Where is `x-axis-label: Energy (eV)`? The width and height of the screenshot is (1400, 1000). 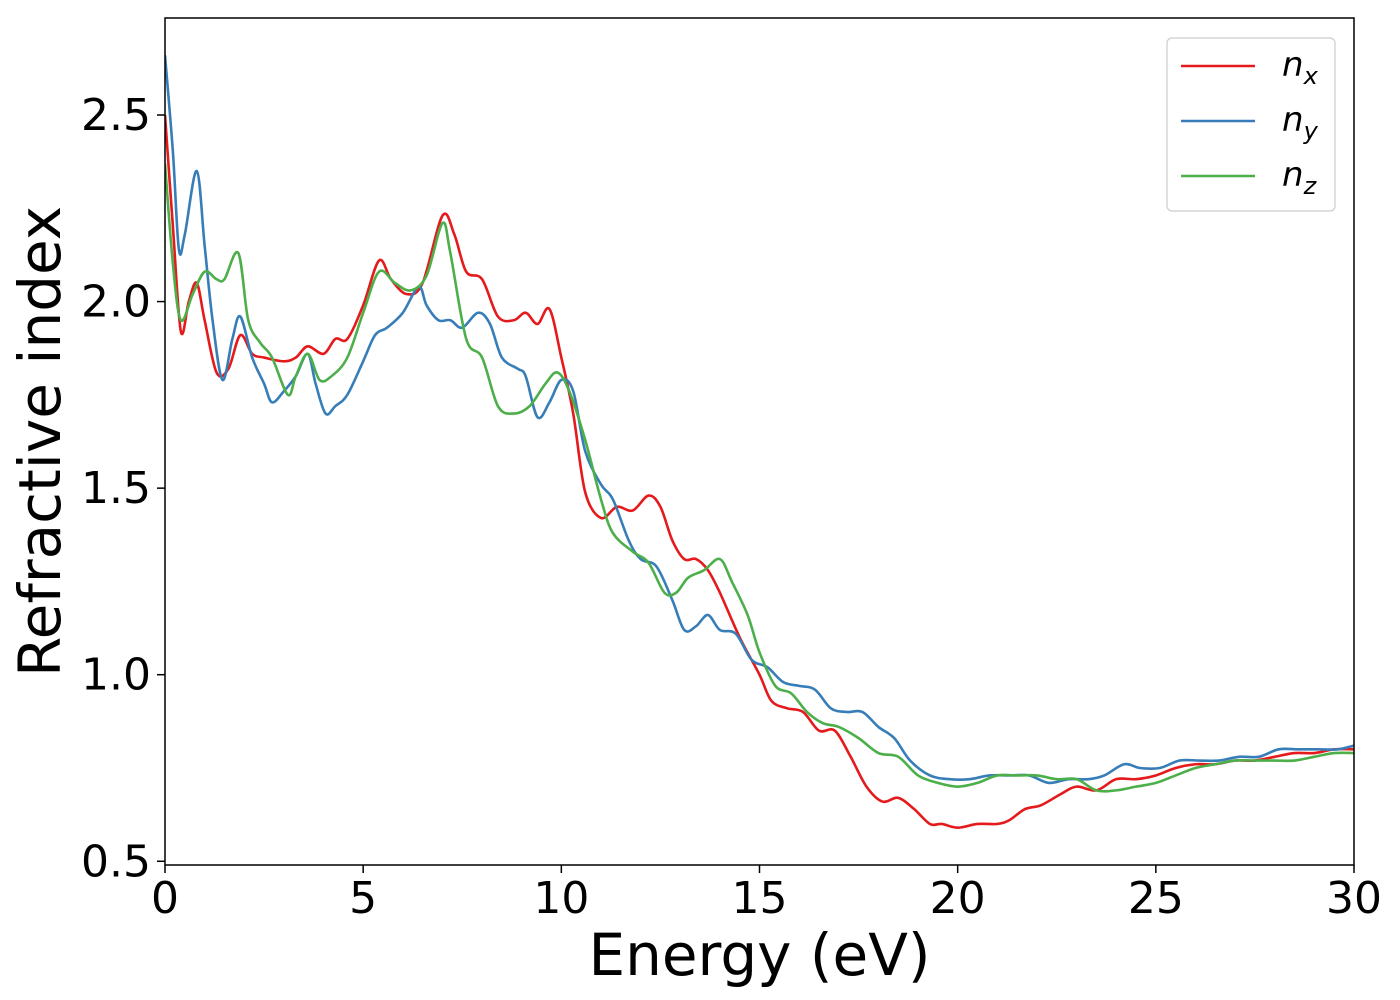 x-axis-label: Energy (eV) is located at coordinates (759, 955).